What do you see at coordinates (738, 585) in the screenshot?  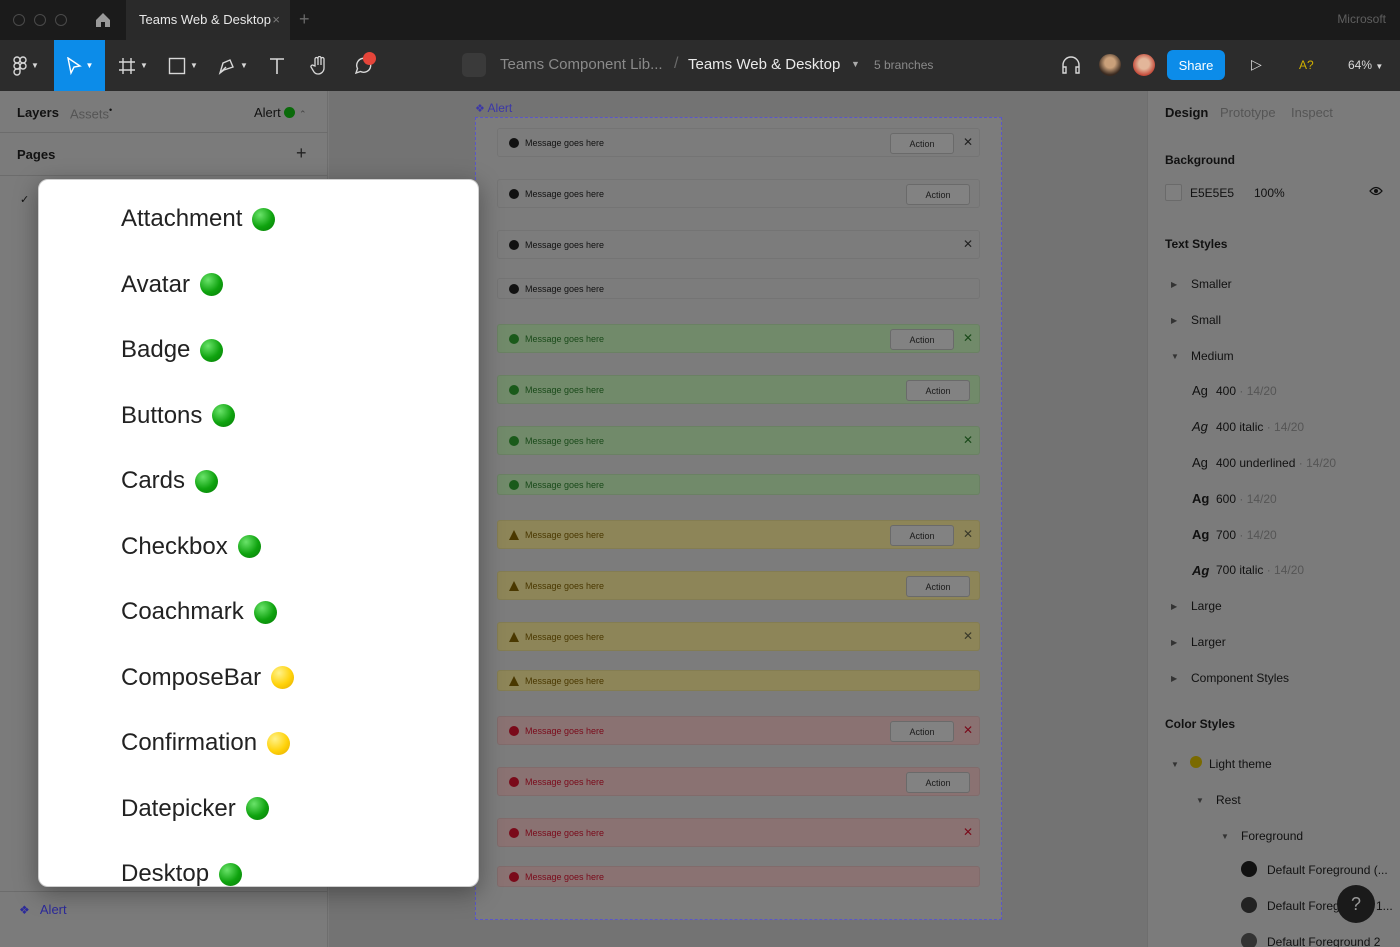 I see `alert-warning: Message goes here Action` at bounding box center [738, 585].